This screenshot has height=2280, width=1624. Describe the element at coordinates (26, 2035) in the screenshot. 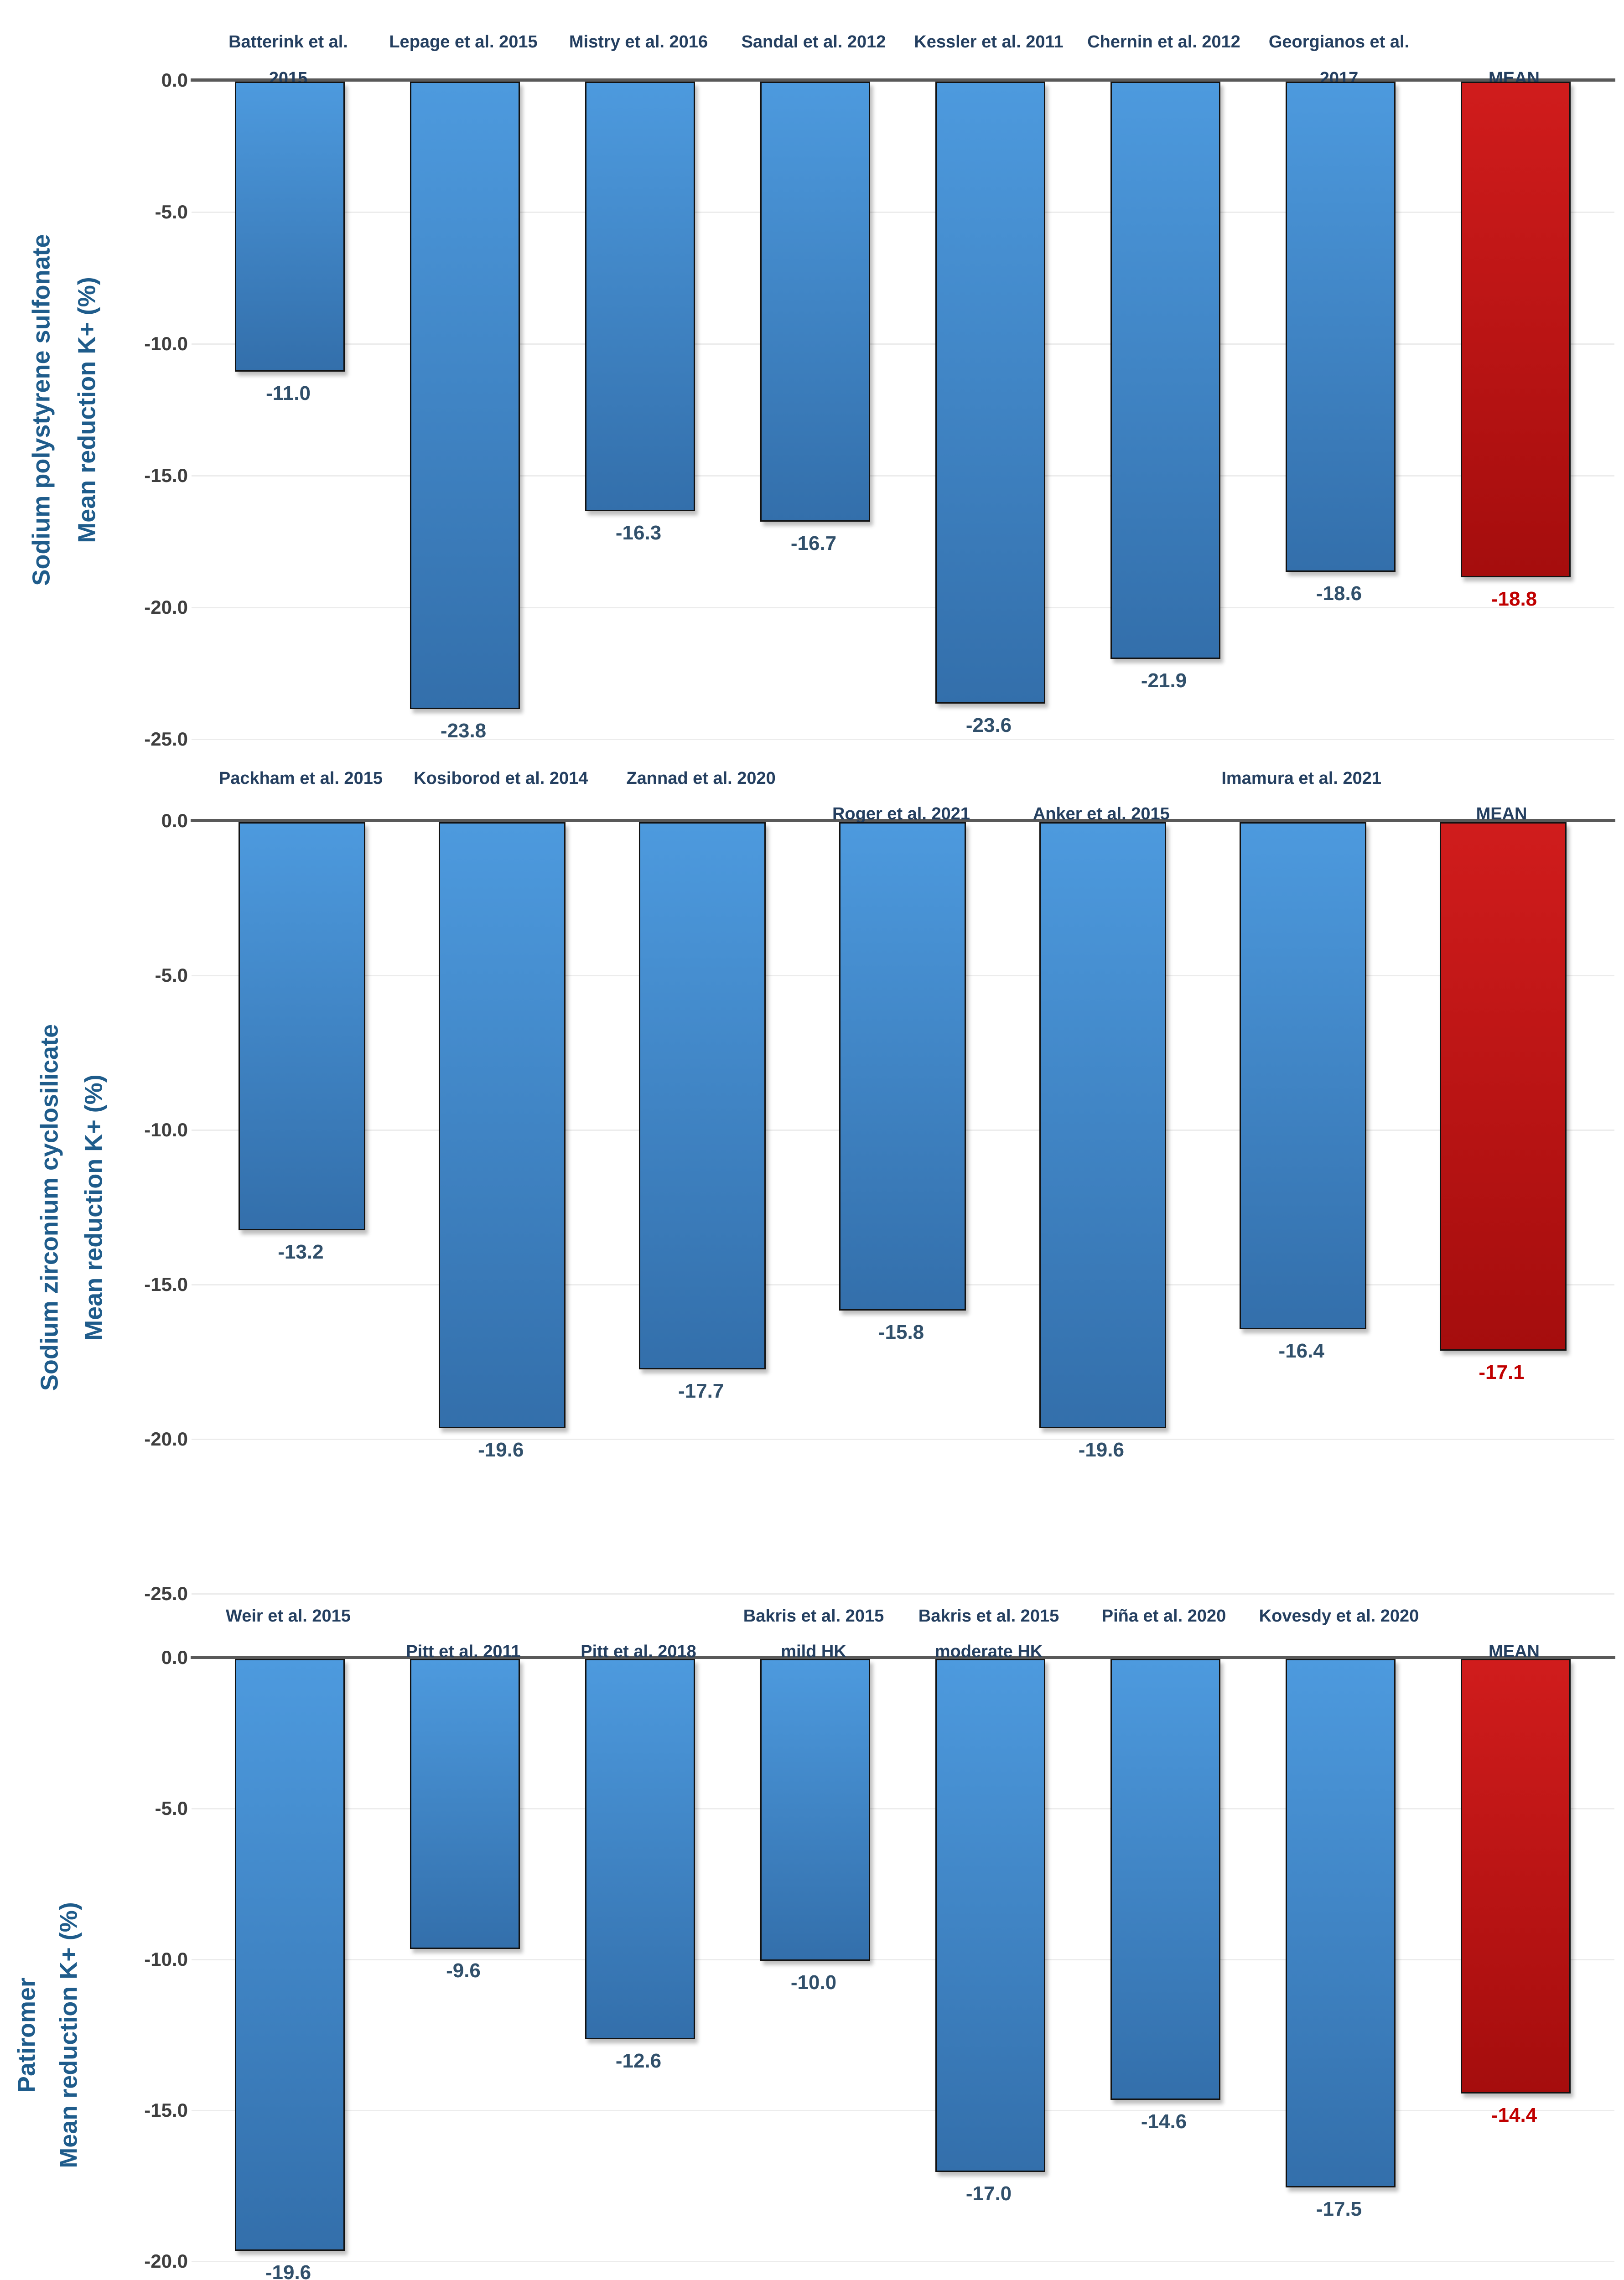

I see `y-axis-title: Patiromer` at that location.